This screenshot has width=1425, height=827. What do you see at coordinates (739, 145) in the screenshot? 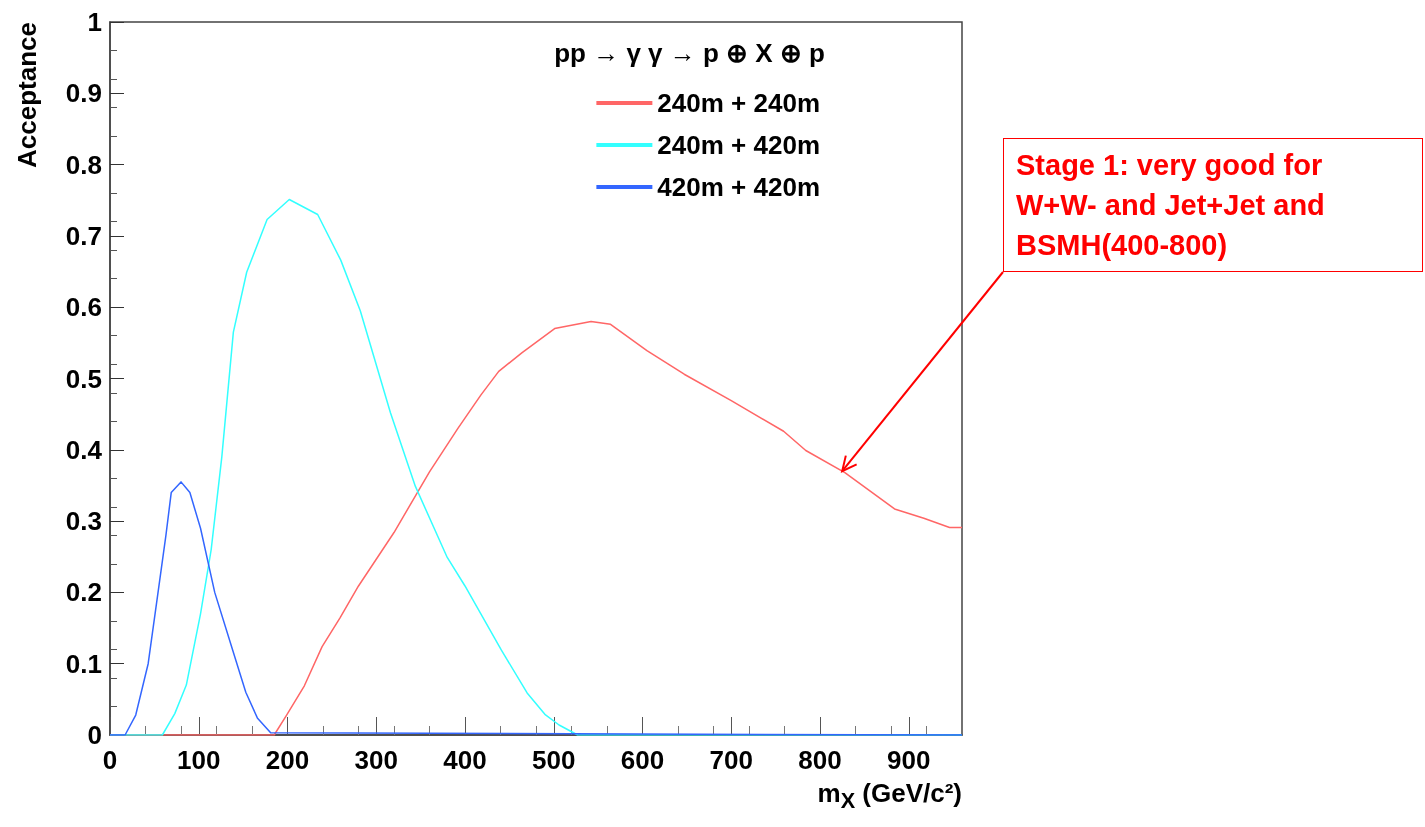
I see `legend-label: 240m + 420m` at bounding box center [739, 145].